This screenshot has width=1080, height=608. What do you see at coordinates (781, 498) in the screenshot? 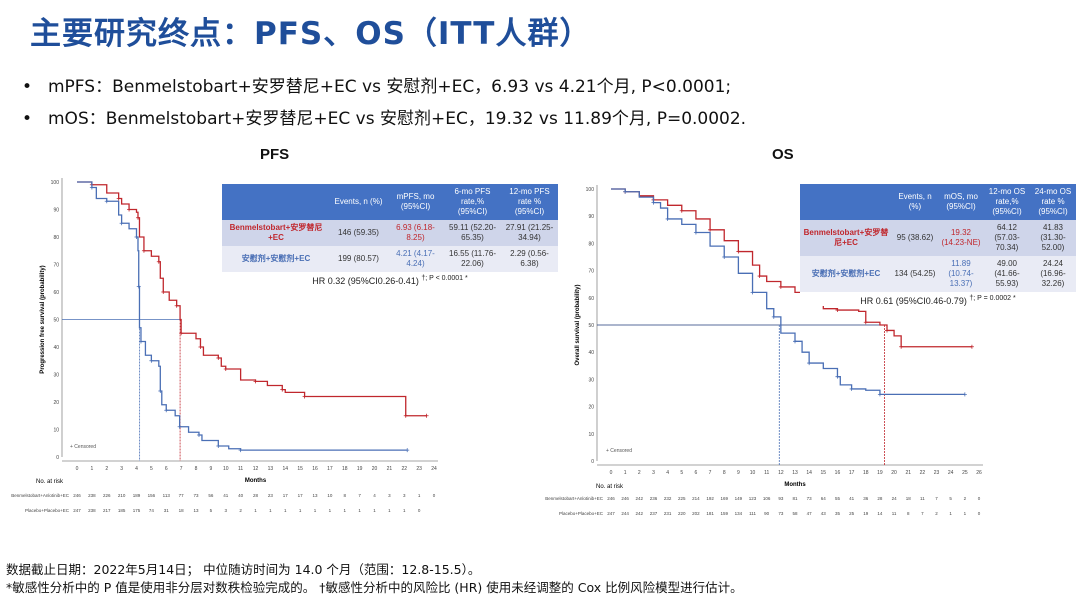
I see `risk-value: 93` at bounding box center [781, 498].